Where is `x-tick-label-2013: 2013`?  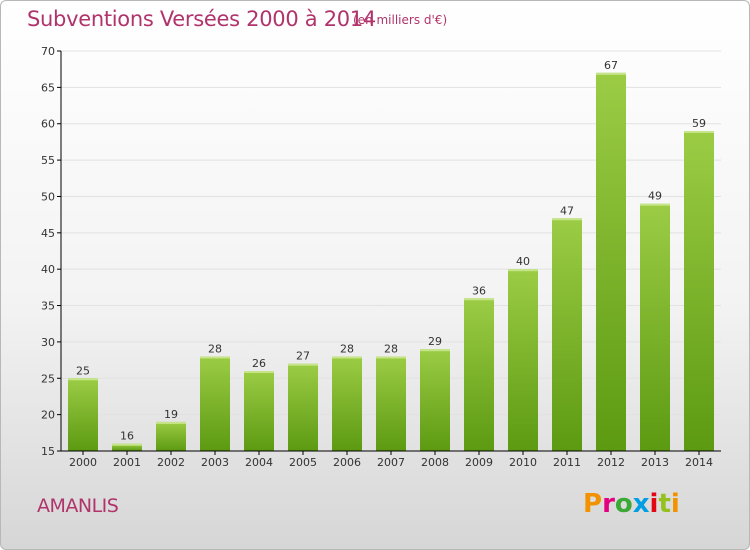 x-tick-label-2013: 2013 is located at coordinates (655, 462).